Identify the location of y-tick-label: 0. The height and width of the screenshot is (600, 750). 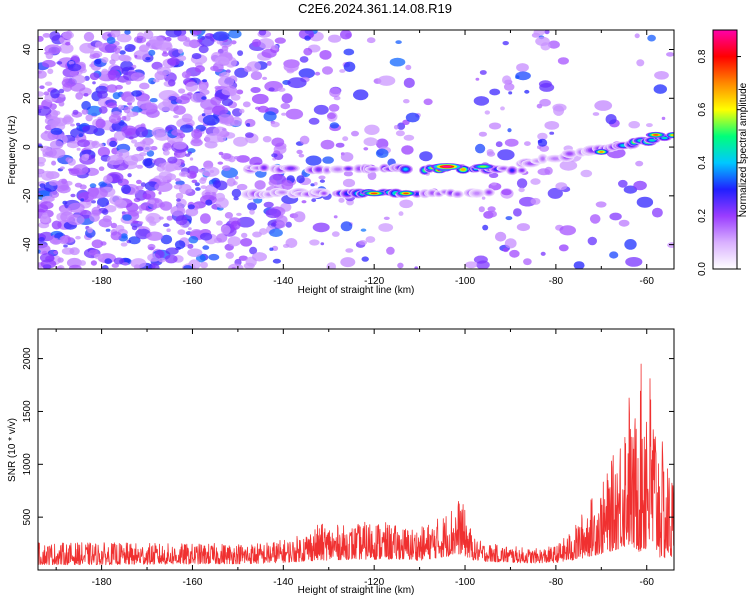
(27, 147).